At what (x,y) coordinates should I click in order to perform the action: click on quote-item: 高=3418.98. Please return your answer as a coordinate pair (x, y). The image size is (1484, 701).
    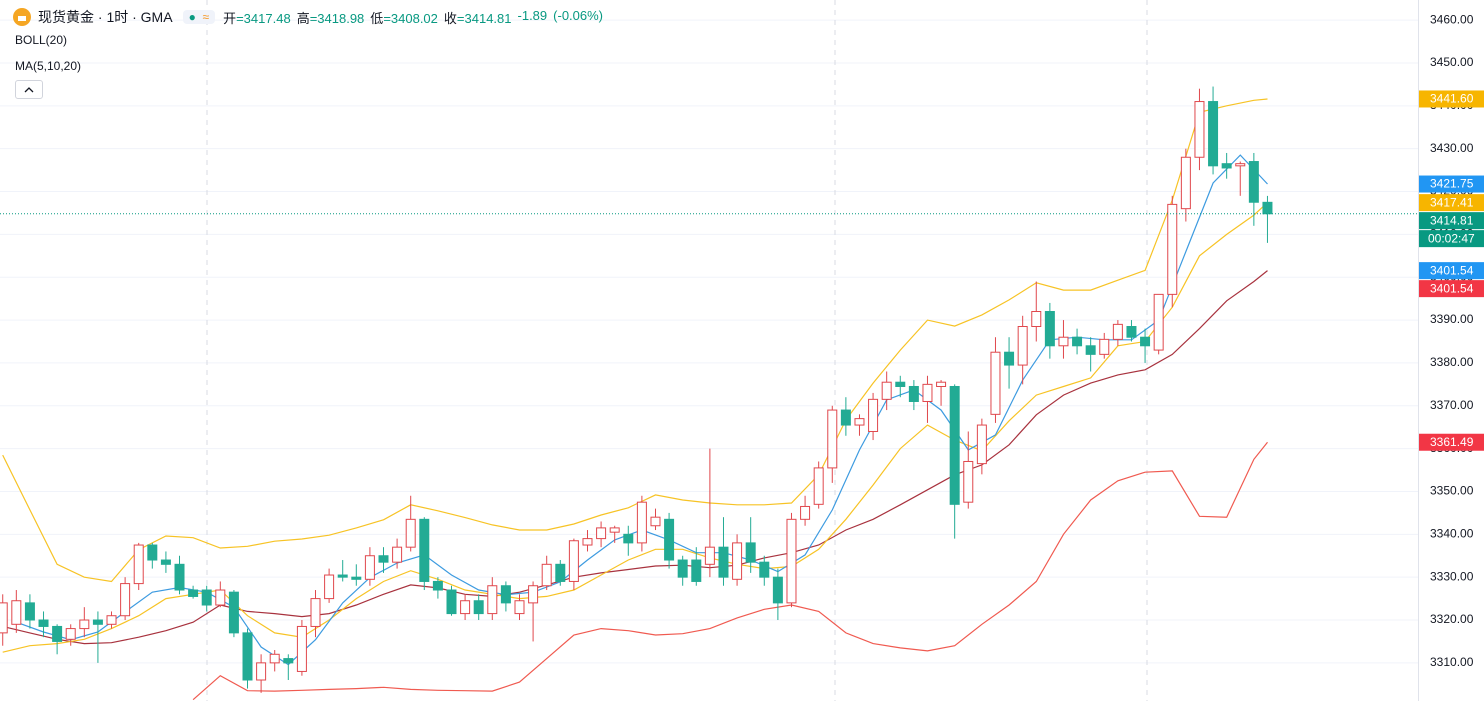
    Looking at the image, I should click on (331, 17).